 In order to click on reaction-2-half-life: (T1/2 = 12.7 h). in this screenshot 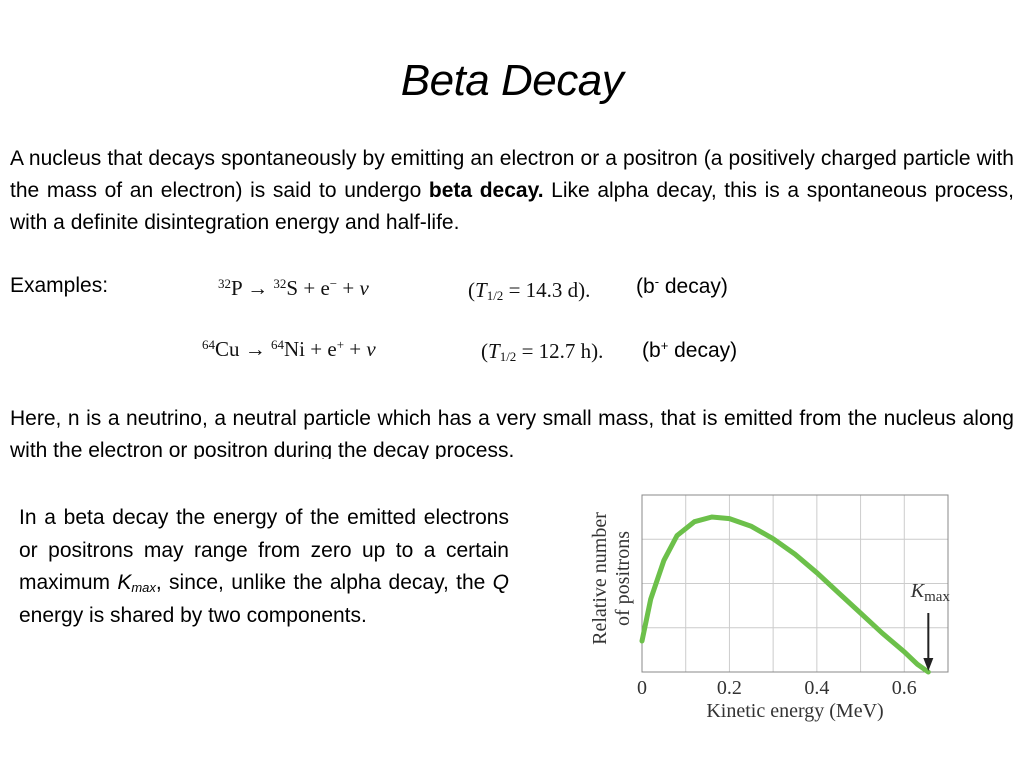, I will do `click(542, 351)`.